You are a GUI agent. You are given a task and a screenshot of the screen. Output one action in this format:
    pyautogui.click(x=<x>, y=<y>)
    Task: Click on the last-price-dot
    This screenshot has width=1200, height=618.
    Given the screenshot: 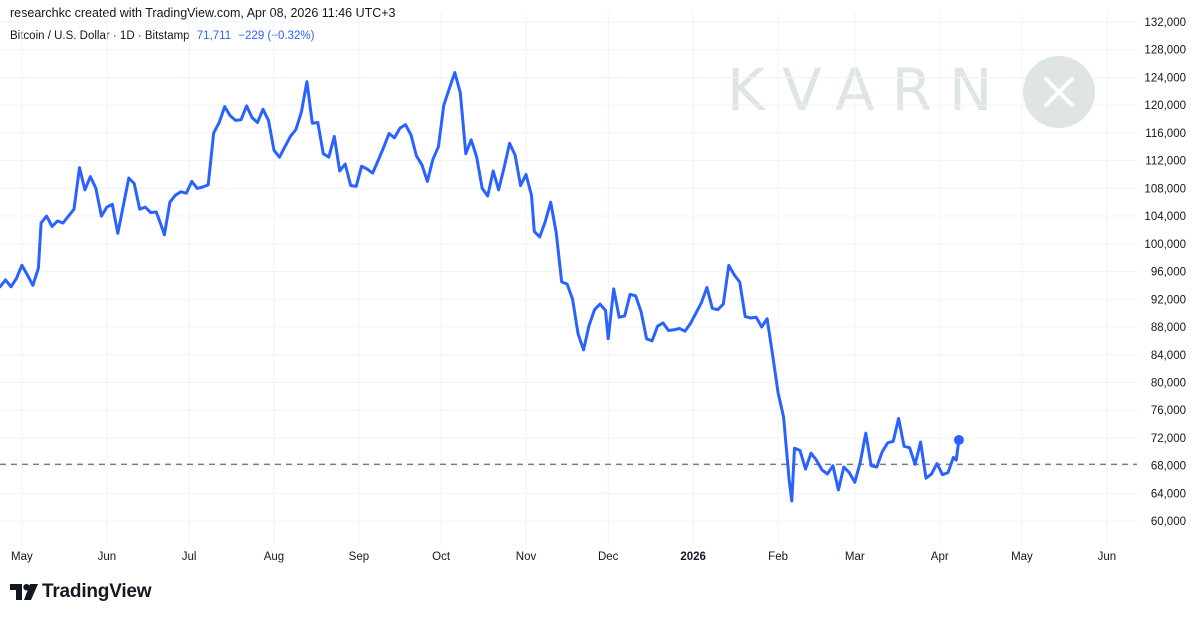 What is the action you would take?
    pyautogui.click(x=958, y=439)
    